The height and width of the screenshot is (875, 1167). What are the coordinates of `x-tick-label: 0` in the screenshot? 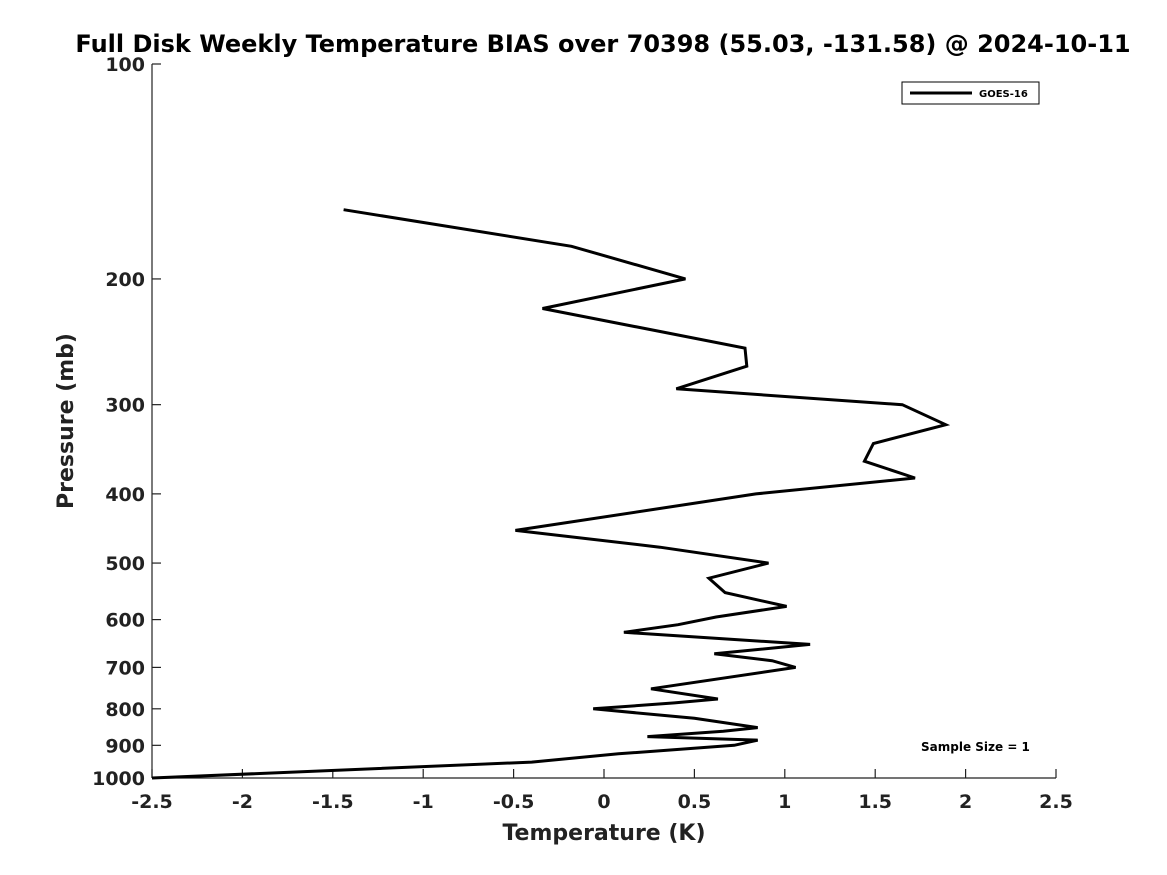 It's located at (603, 802).